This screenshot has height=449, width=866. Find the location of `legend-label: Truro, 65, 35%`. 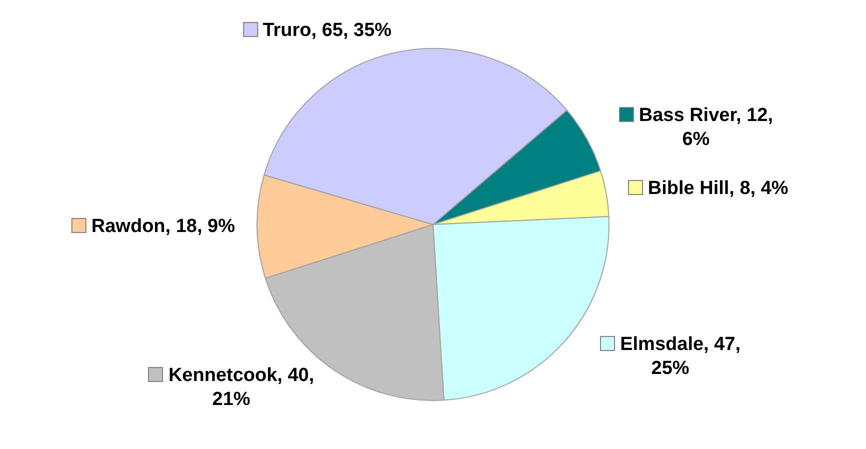

legend-label: Truro, 65, 35% is located at coordinates (327, 30).